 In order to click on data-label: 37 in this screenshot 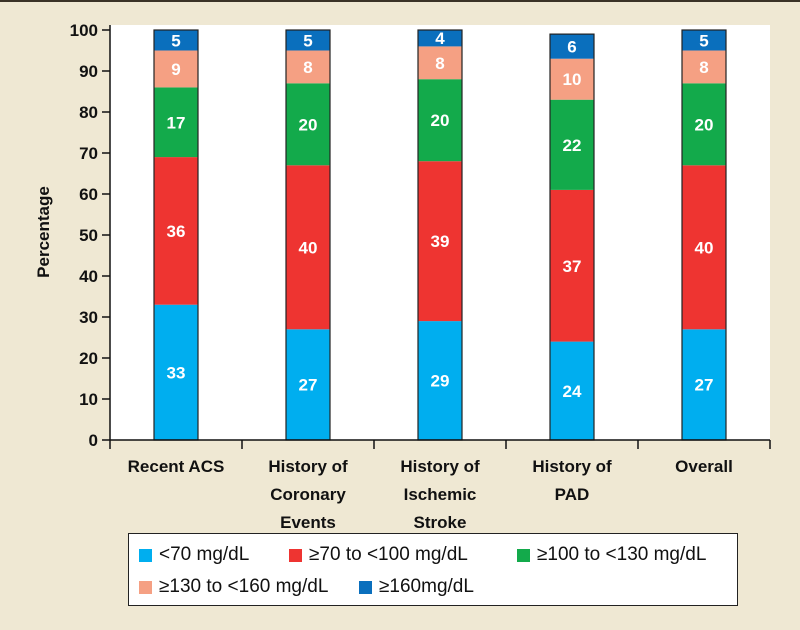, I will do `click(572, 266)`.